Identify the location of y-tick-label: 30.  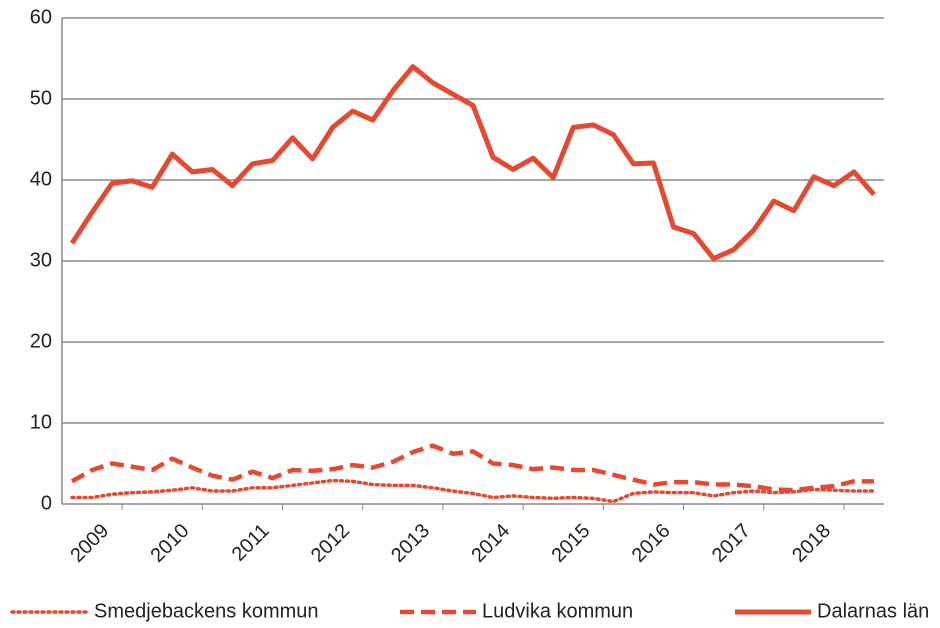
(41, 260).